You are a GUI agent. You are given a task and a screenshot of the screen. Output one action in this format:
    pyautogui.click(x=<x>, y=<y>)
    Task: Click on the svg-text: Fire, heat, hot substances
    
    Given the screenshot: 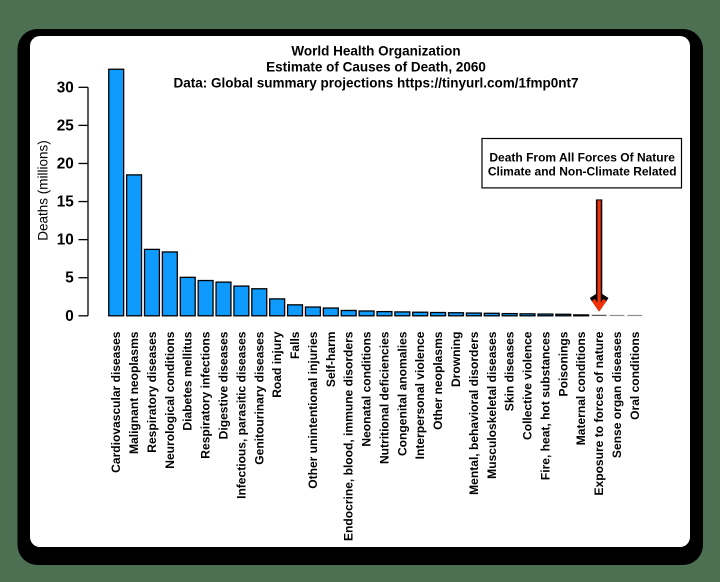 What is the action you would take?
    pyautogui.click(x=545, y=405)
    